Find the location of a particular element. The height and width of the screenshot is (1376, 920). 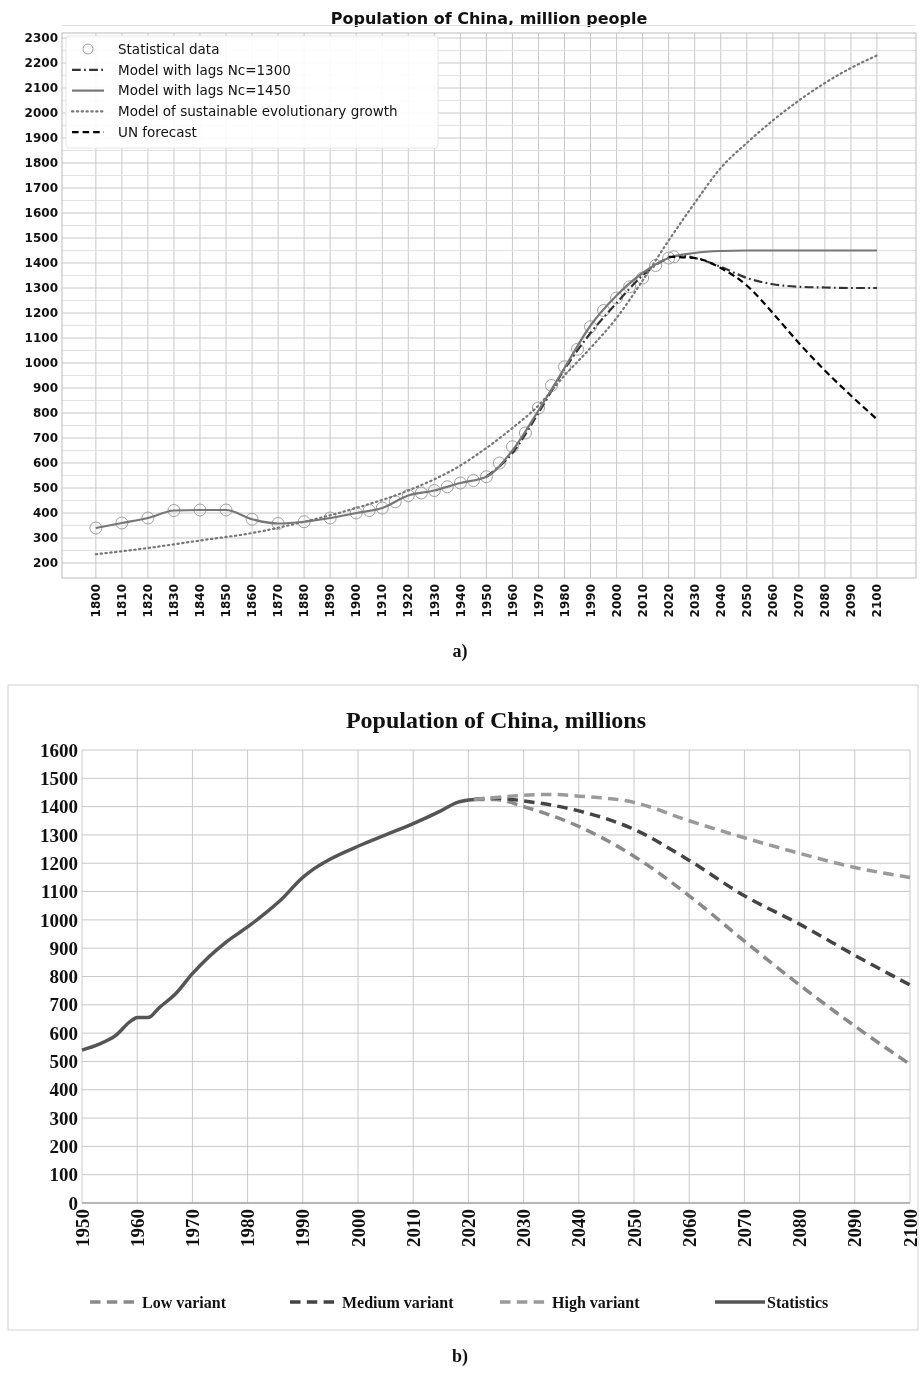

y-tick-label: 2200 is located at coordinates (41, 63).